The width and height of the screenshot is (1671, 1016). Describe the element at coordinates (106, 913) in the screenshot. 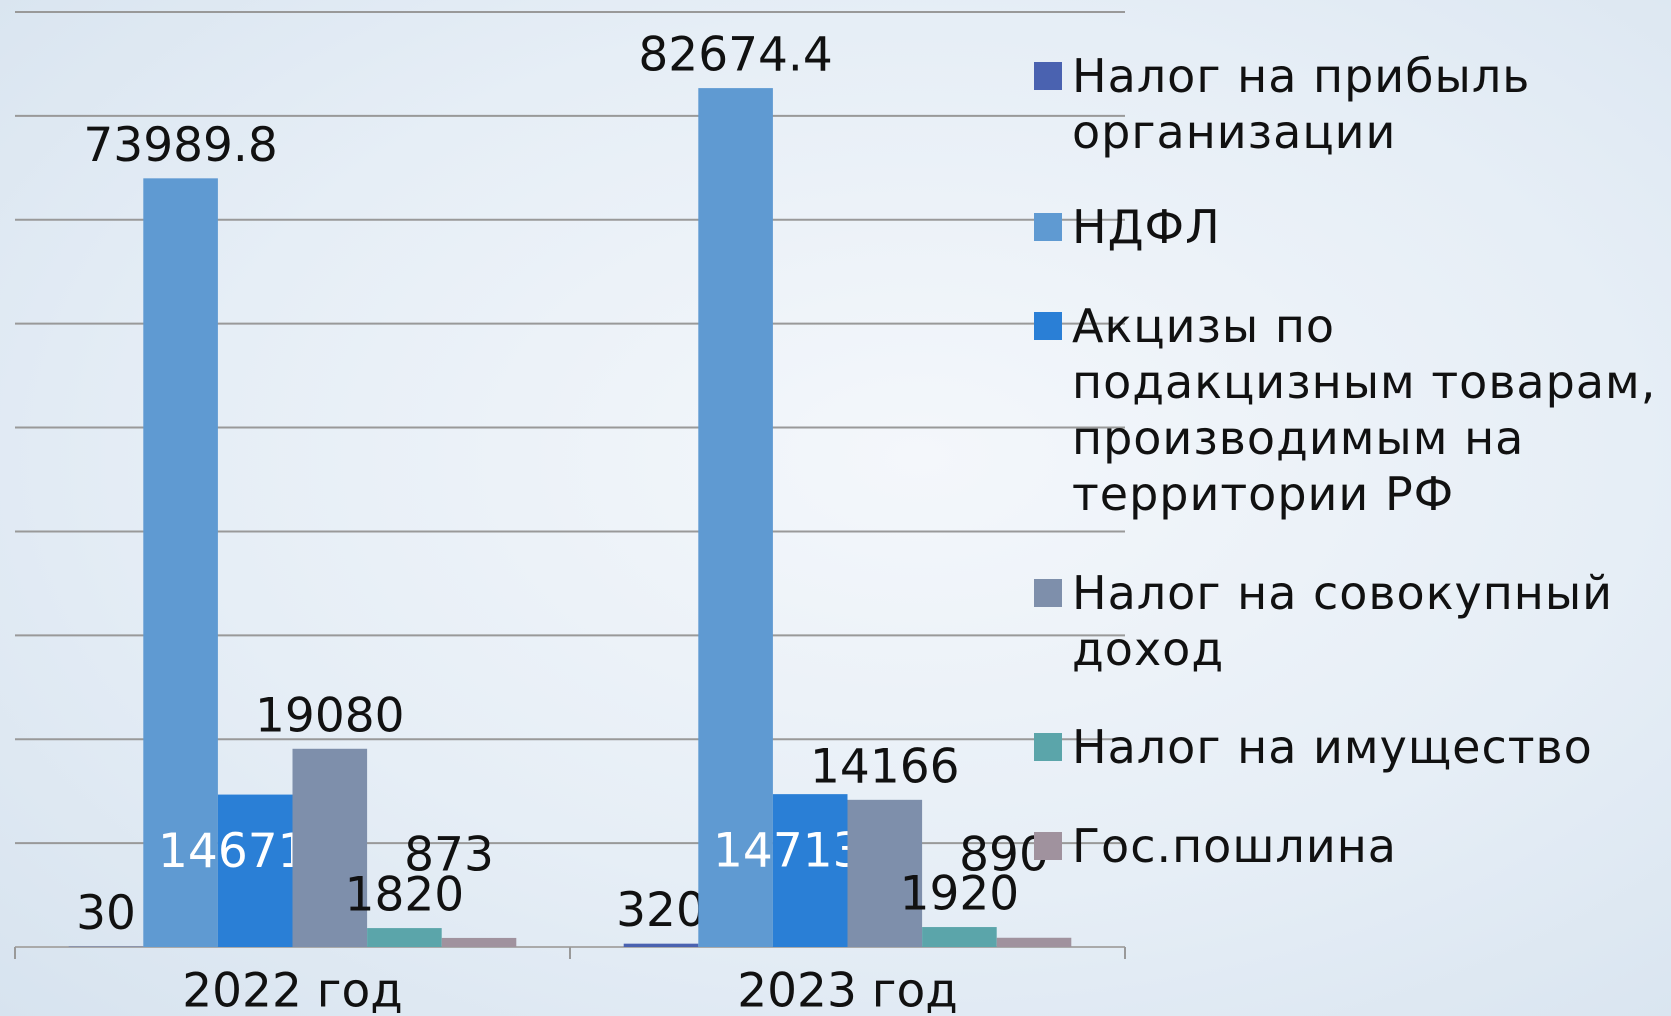

I see `data-label: 30` at that location.